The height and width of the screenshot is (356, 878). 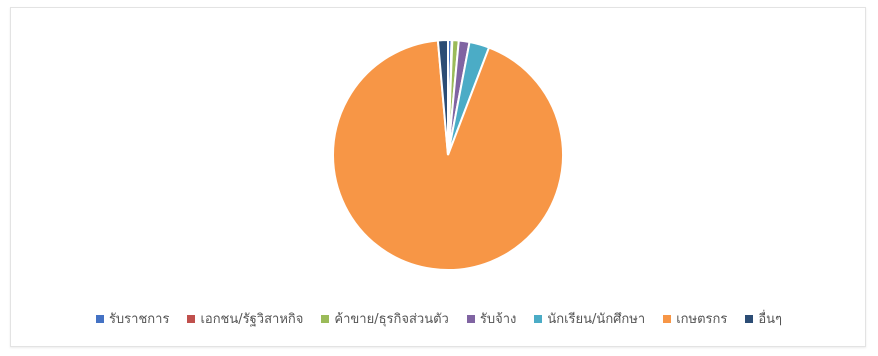 What do you see at coordinates (391, 319) in the screenshot?
I see `legend-label: ค้าขาย/ธุรกิจส่วนตัว` at bounding box center [391, 319].